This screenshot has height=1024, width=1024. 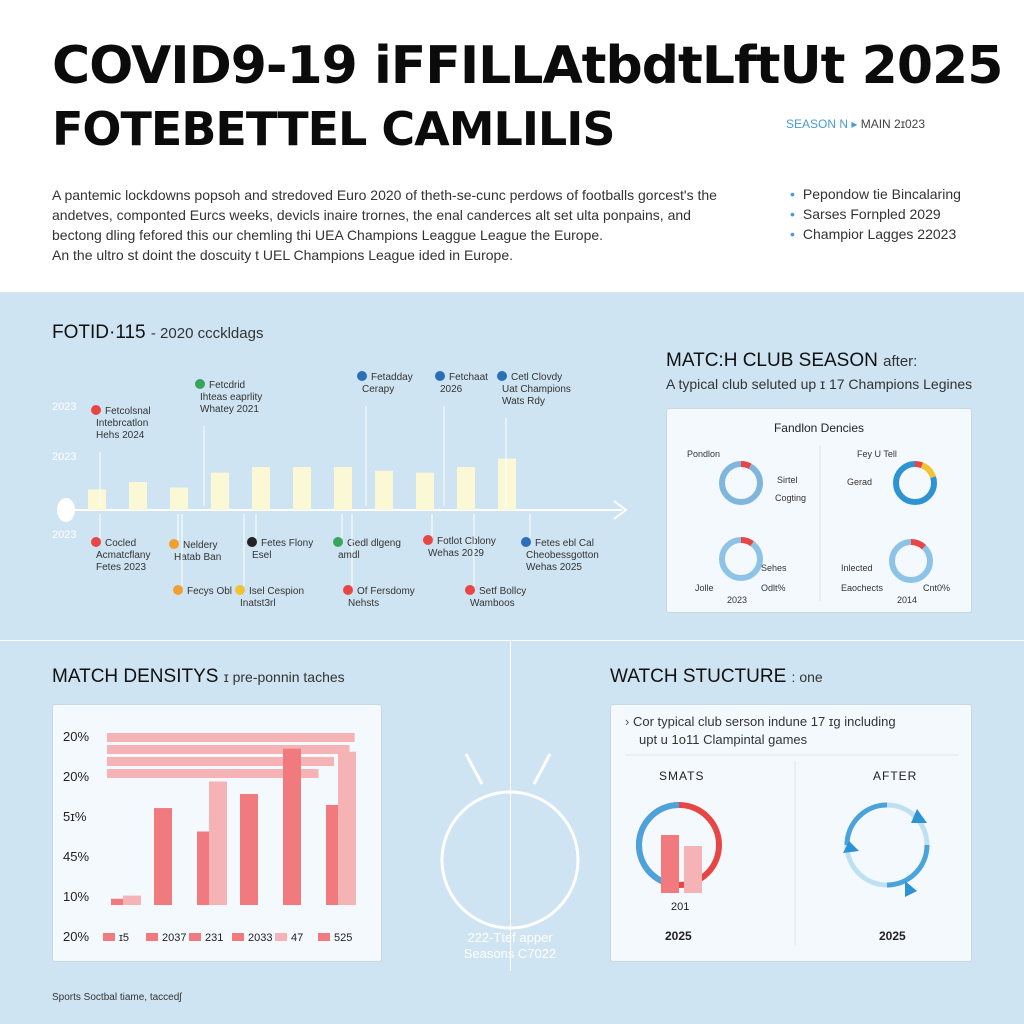 I want to click on season-prefix: SEASON N ▸, so click(x=822, y=124).